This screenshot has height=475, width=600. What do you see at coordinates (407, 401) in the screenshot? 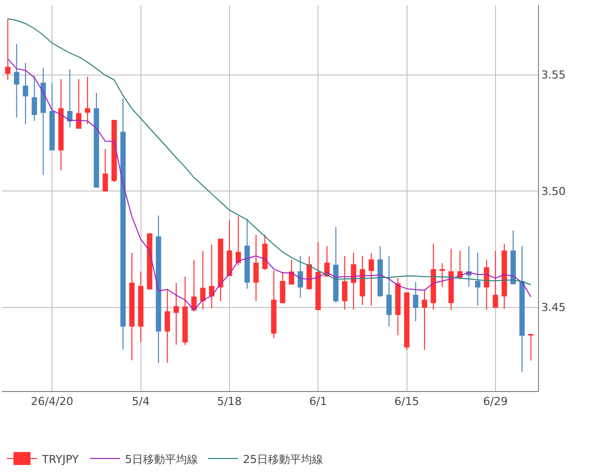
I see `x-tick-label: 6/15` at bounding box center [407, 401].